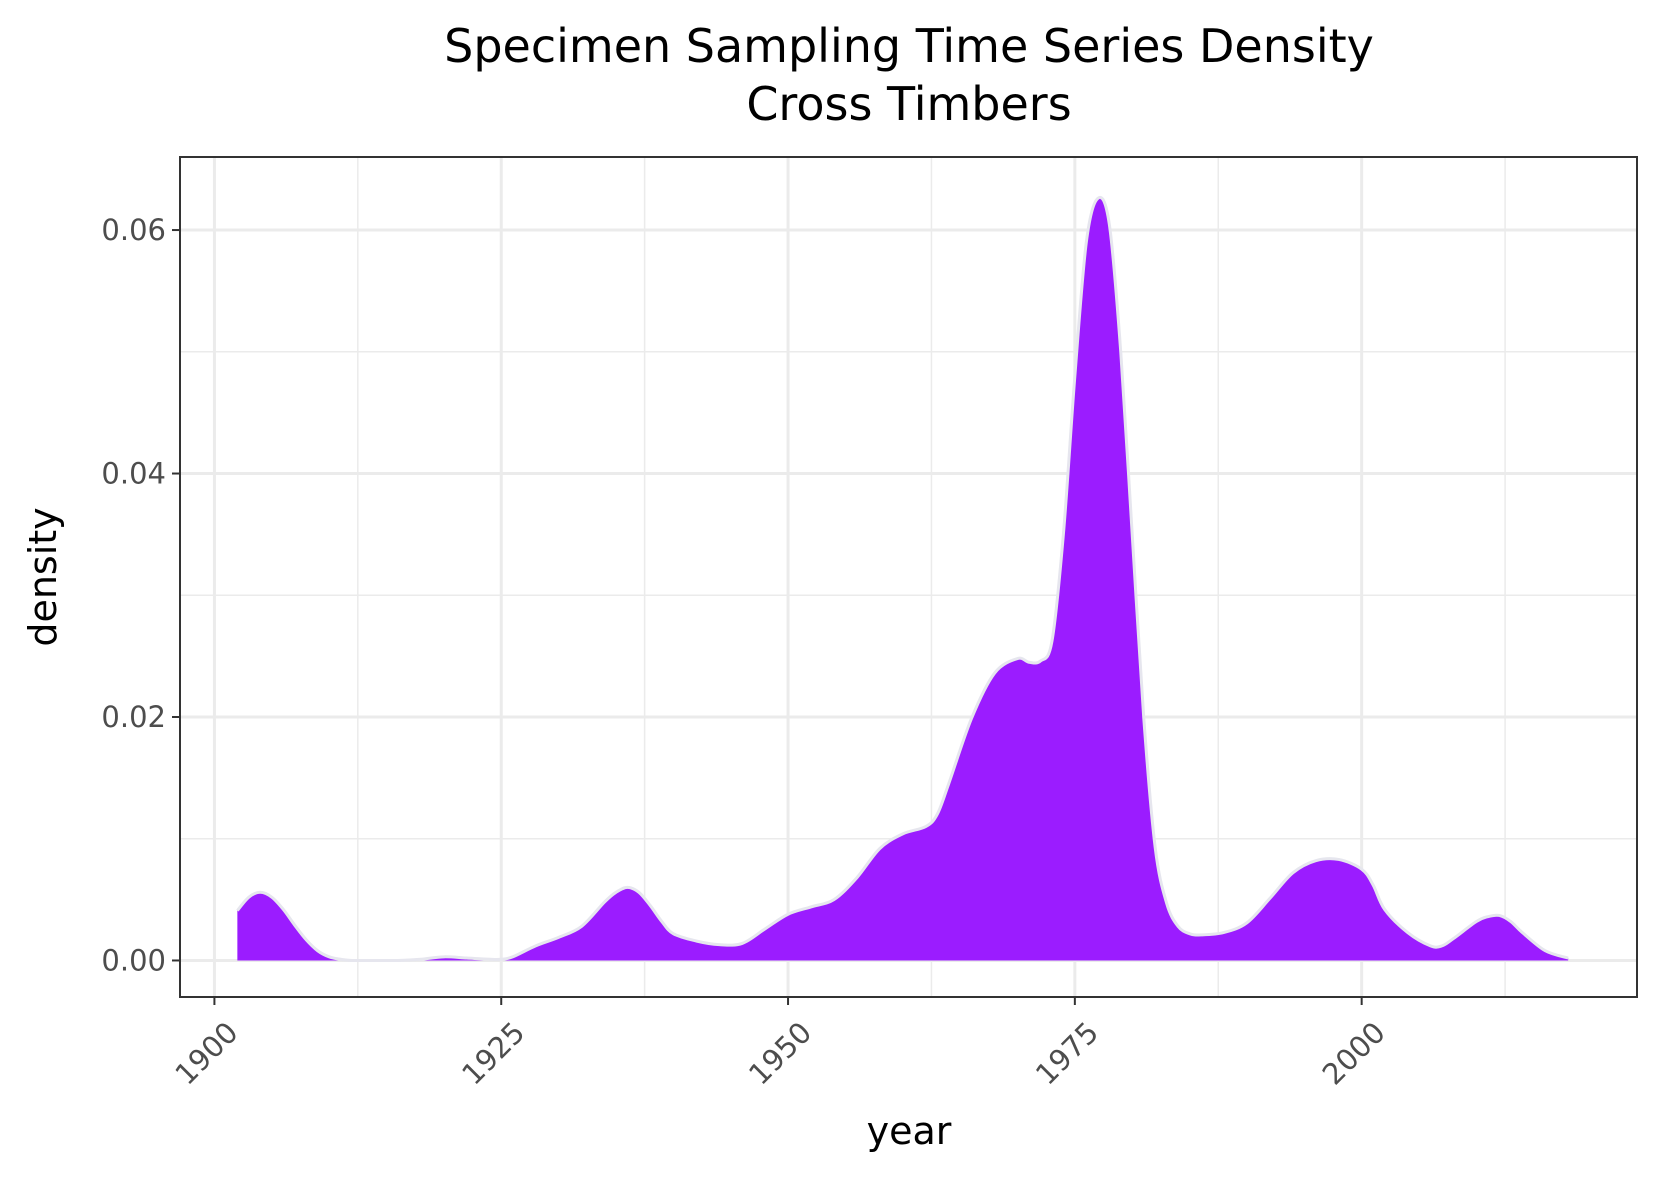 This screenshot has height=1181, width=1653. What do you see at coordinates (206, 1053) in the screenshot?
I see `x-tick-label: 1900` at bounding box center [206, 1053].